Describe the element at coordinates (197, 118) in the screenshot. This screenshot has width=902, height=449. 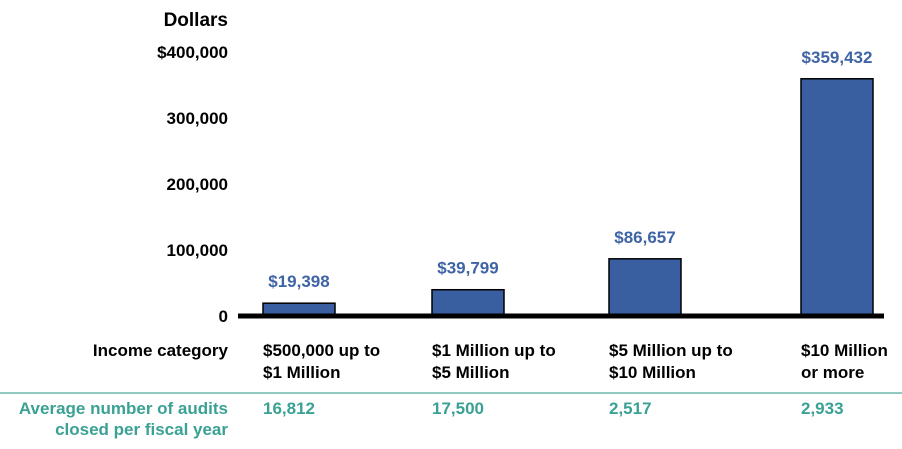
I see `y-tick-label: 300,000` at that location.